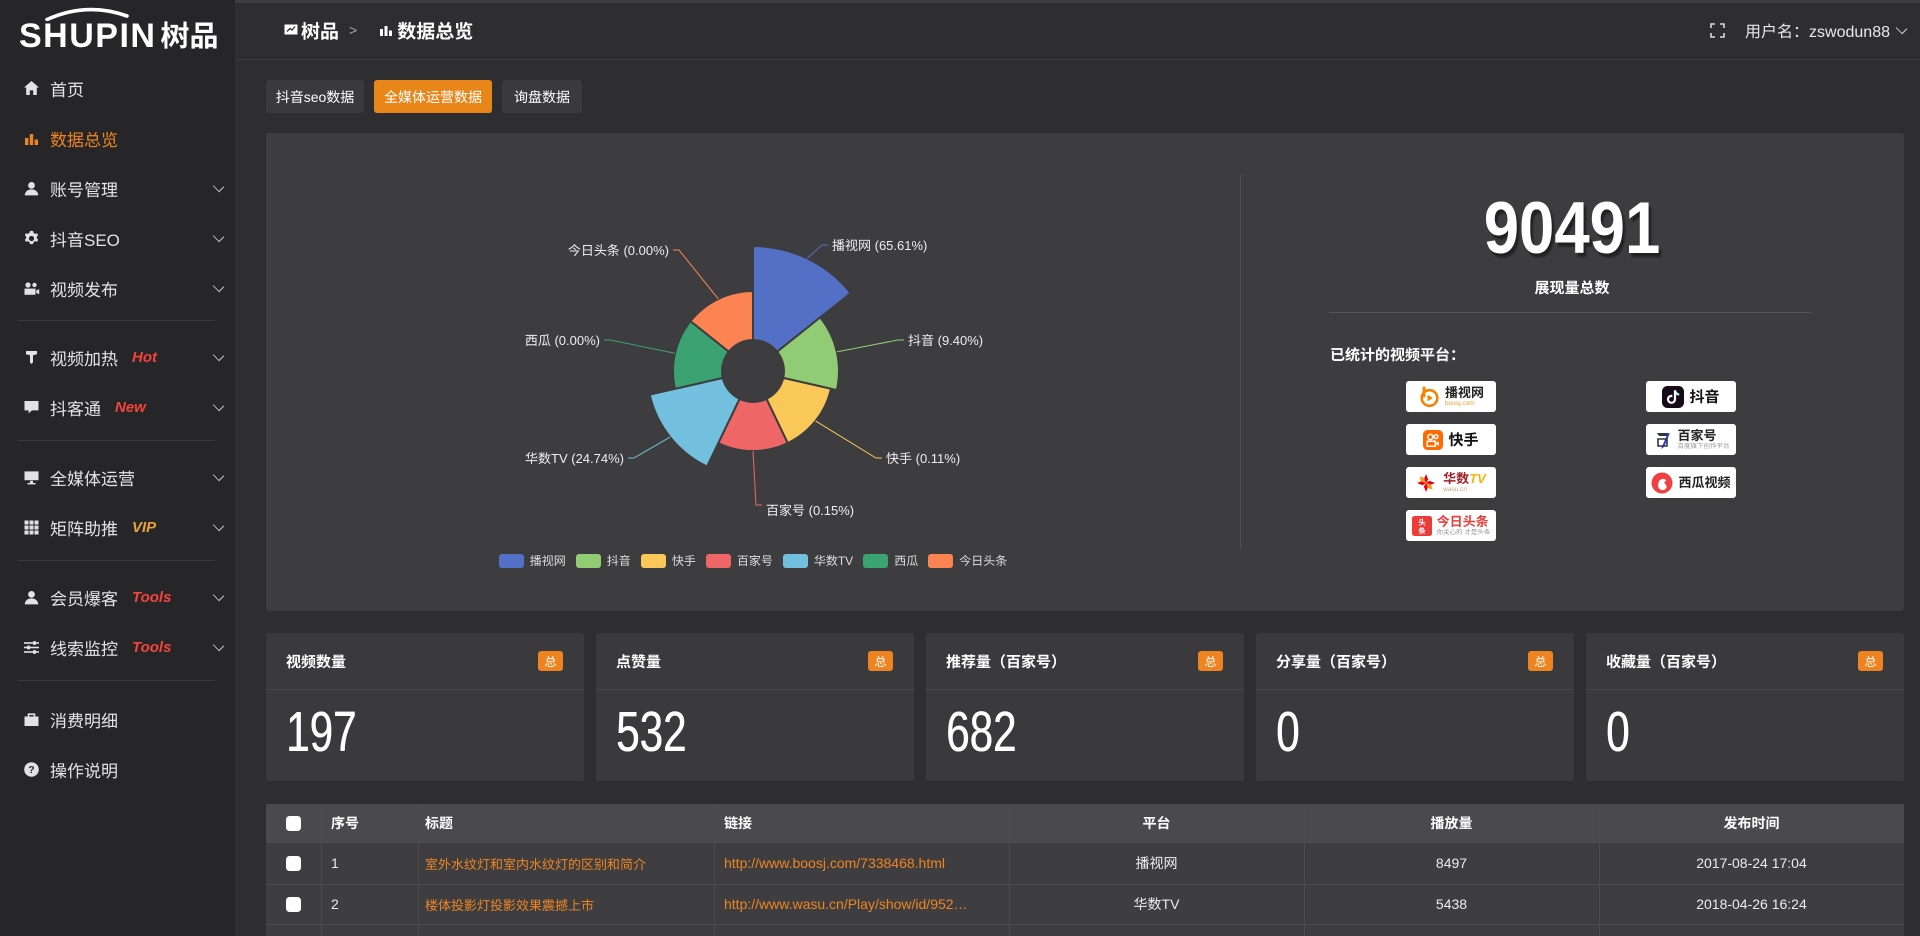 The width and height of the screenshot is (1920, 936). I want to click on svg-text: 今日头条 (0.00%), so click(618, 250).